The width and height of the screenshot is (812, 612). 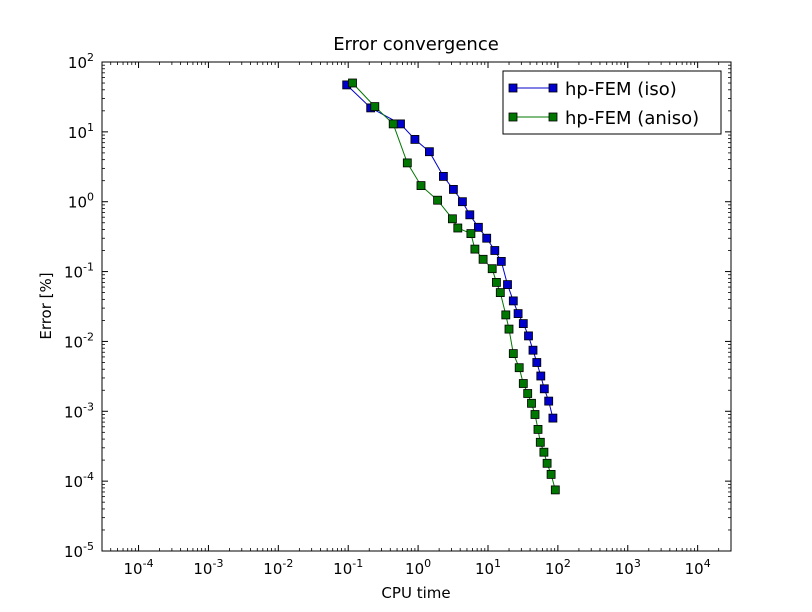 What do you see at coordinates (416, 44) in the screenshot?
I see `chart-title: Error convergence` at bounding box center [416, 44].